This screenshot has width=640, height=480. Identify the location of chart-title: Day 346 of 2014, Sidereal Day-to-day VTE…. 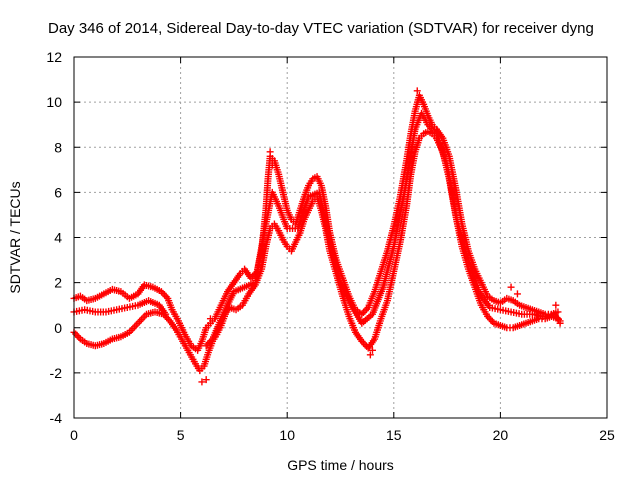
(321, 28).